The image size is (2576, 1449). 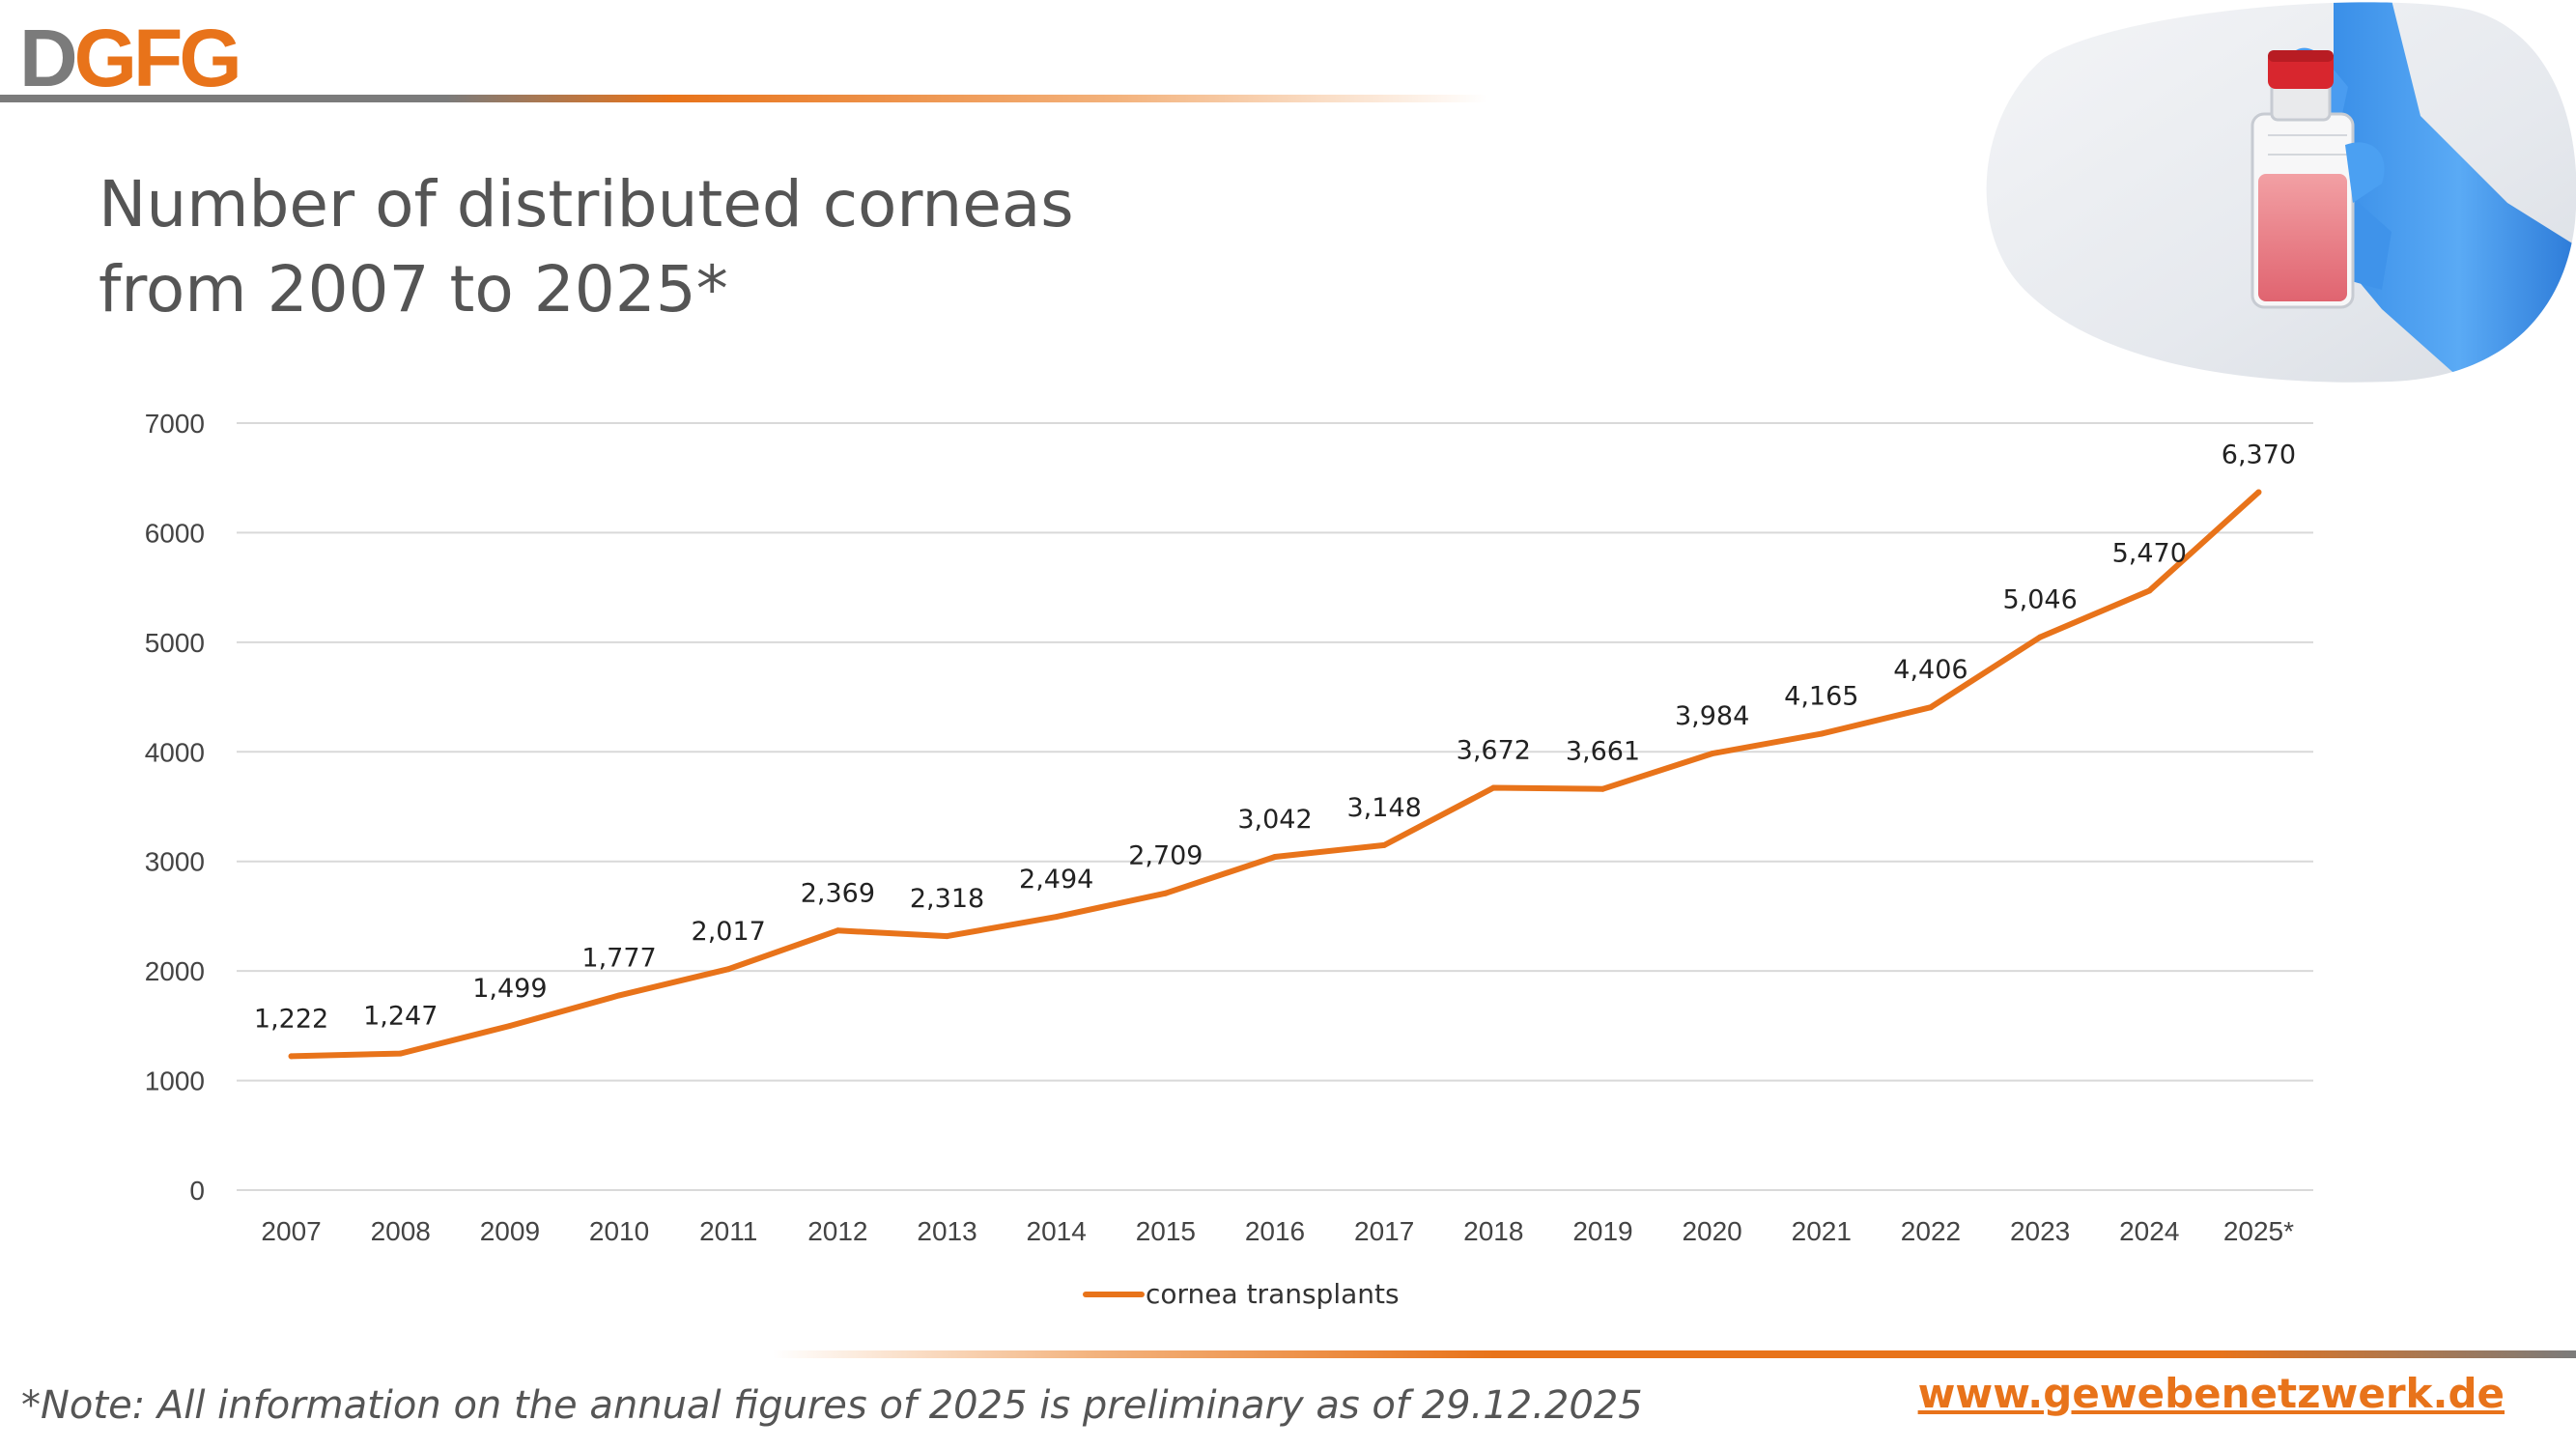 I want to click on x-tick-label: 2023, so click(x=2040, y=1231).